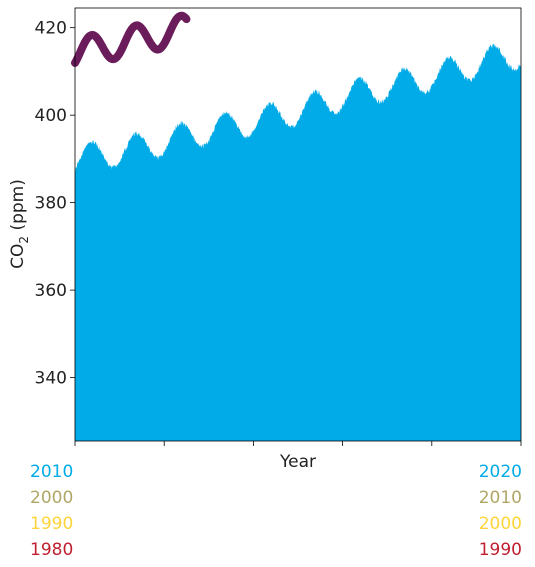 The height and width of the screenshot is (567, 535). I want to click on y-axis-title: CO2 (ppm), so click(19, 224).